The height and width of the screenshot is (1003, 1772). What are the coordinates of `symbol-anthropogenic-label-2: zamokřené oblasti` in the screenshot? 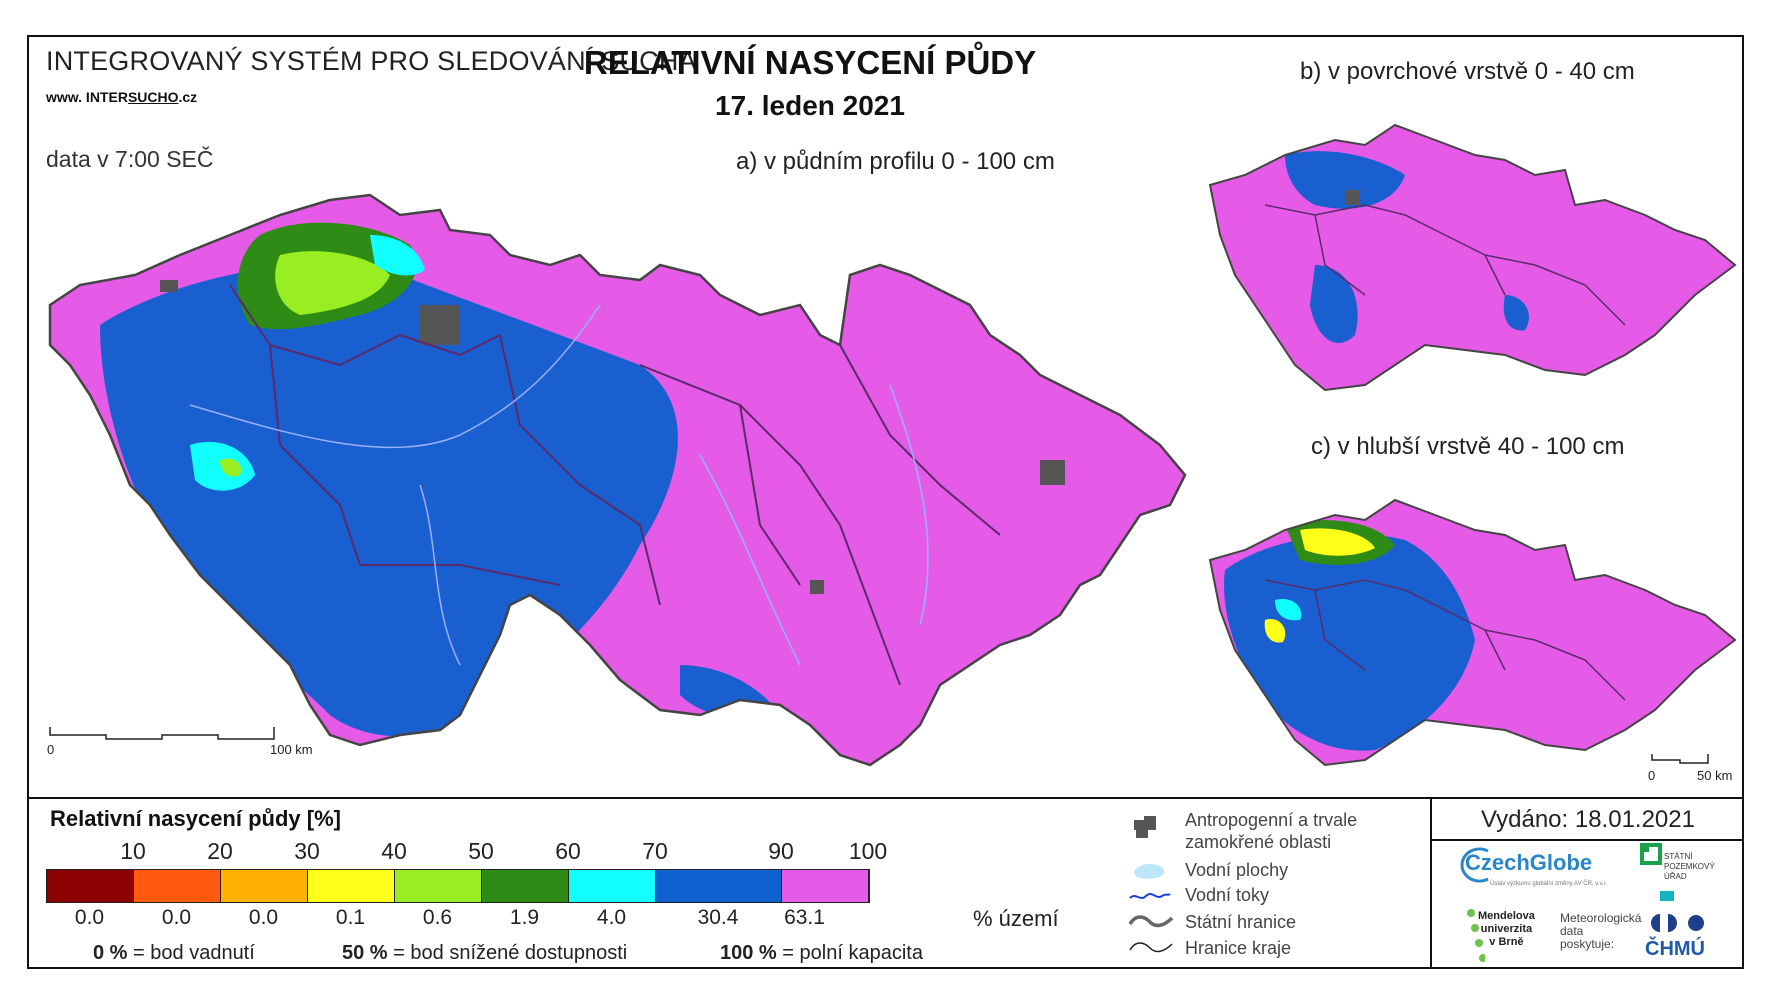 It's located at (1258, 842).